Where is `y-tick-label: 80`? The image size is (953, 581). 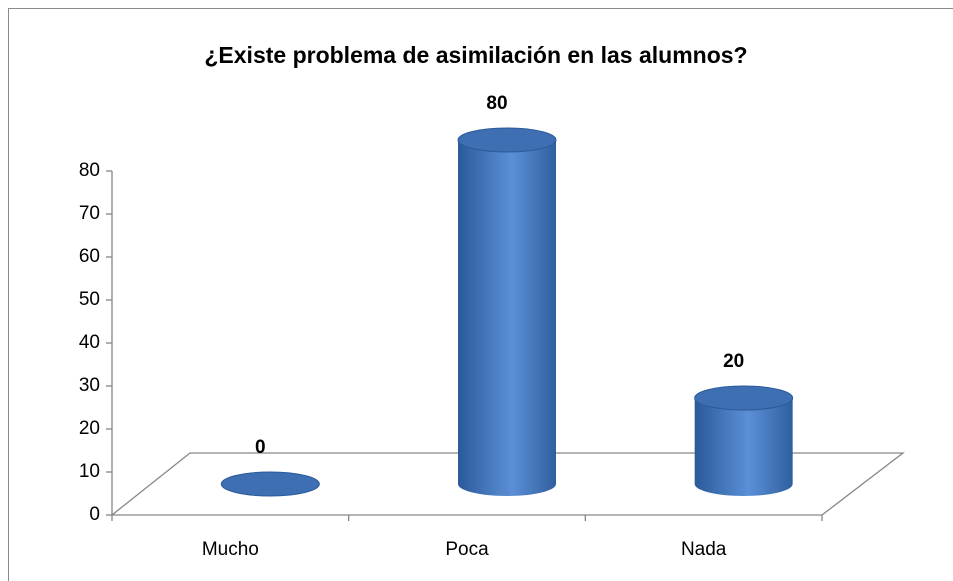 y-tick-label: 80 is located at coordinates (89, 170).